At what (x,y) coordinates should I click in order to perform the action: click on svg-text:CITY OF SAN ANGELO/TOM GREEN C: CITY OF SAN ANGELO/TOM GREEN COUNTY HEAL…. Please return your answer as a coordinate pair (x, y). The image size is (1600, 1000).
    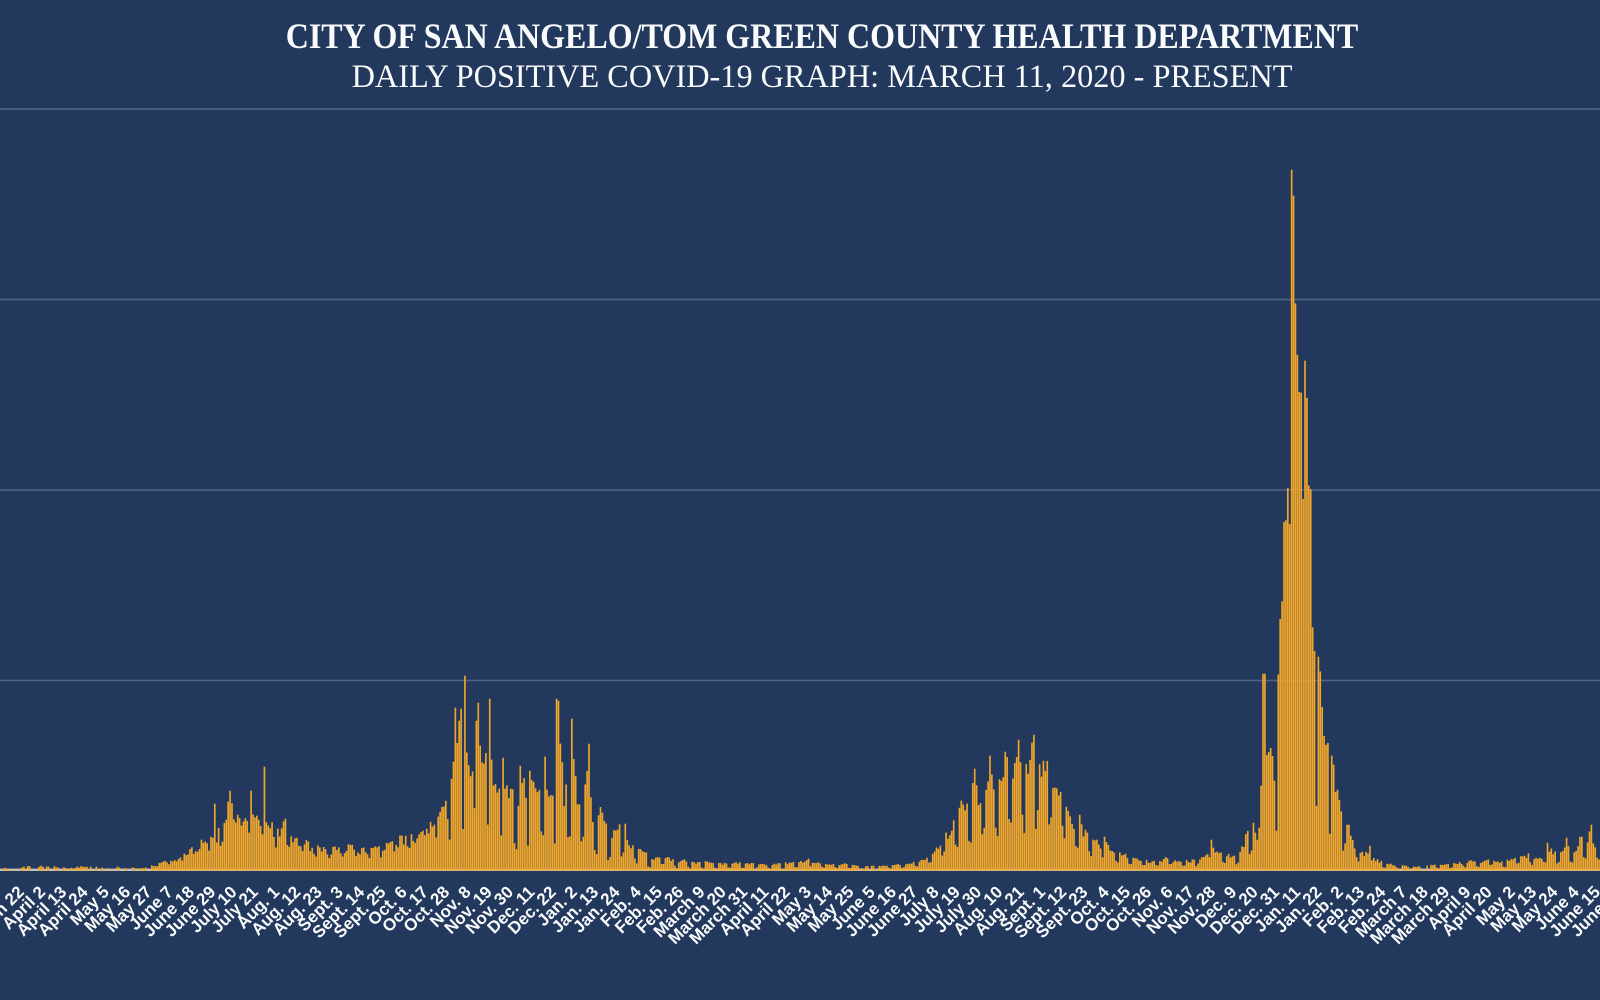
    Looking at the image, I should click on (822, 36).